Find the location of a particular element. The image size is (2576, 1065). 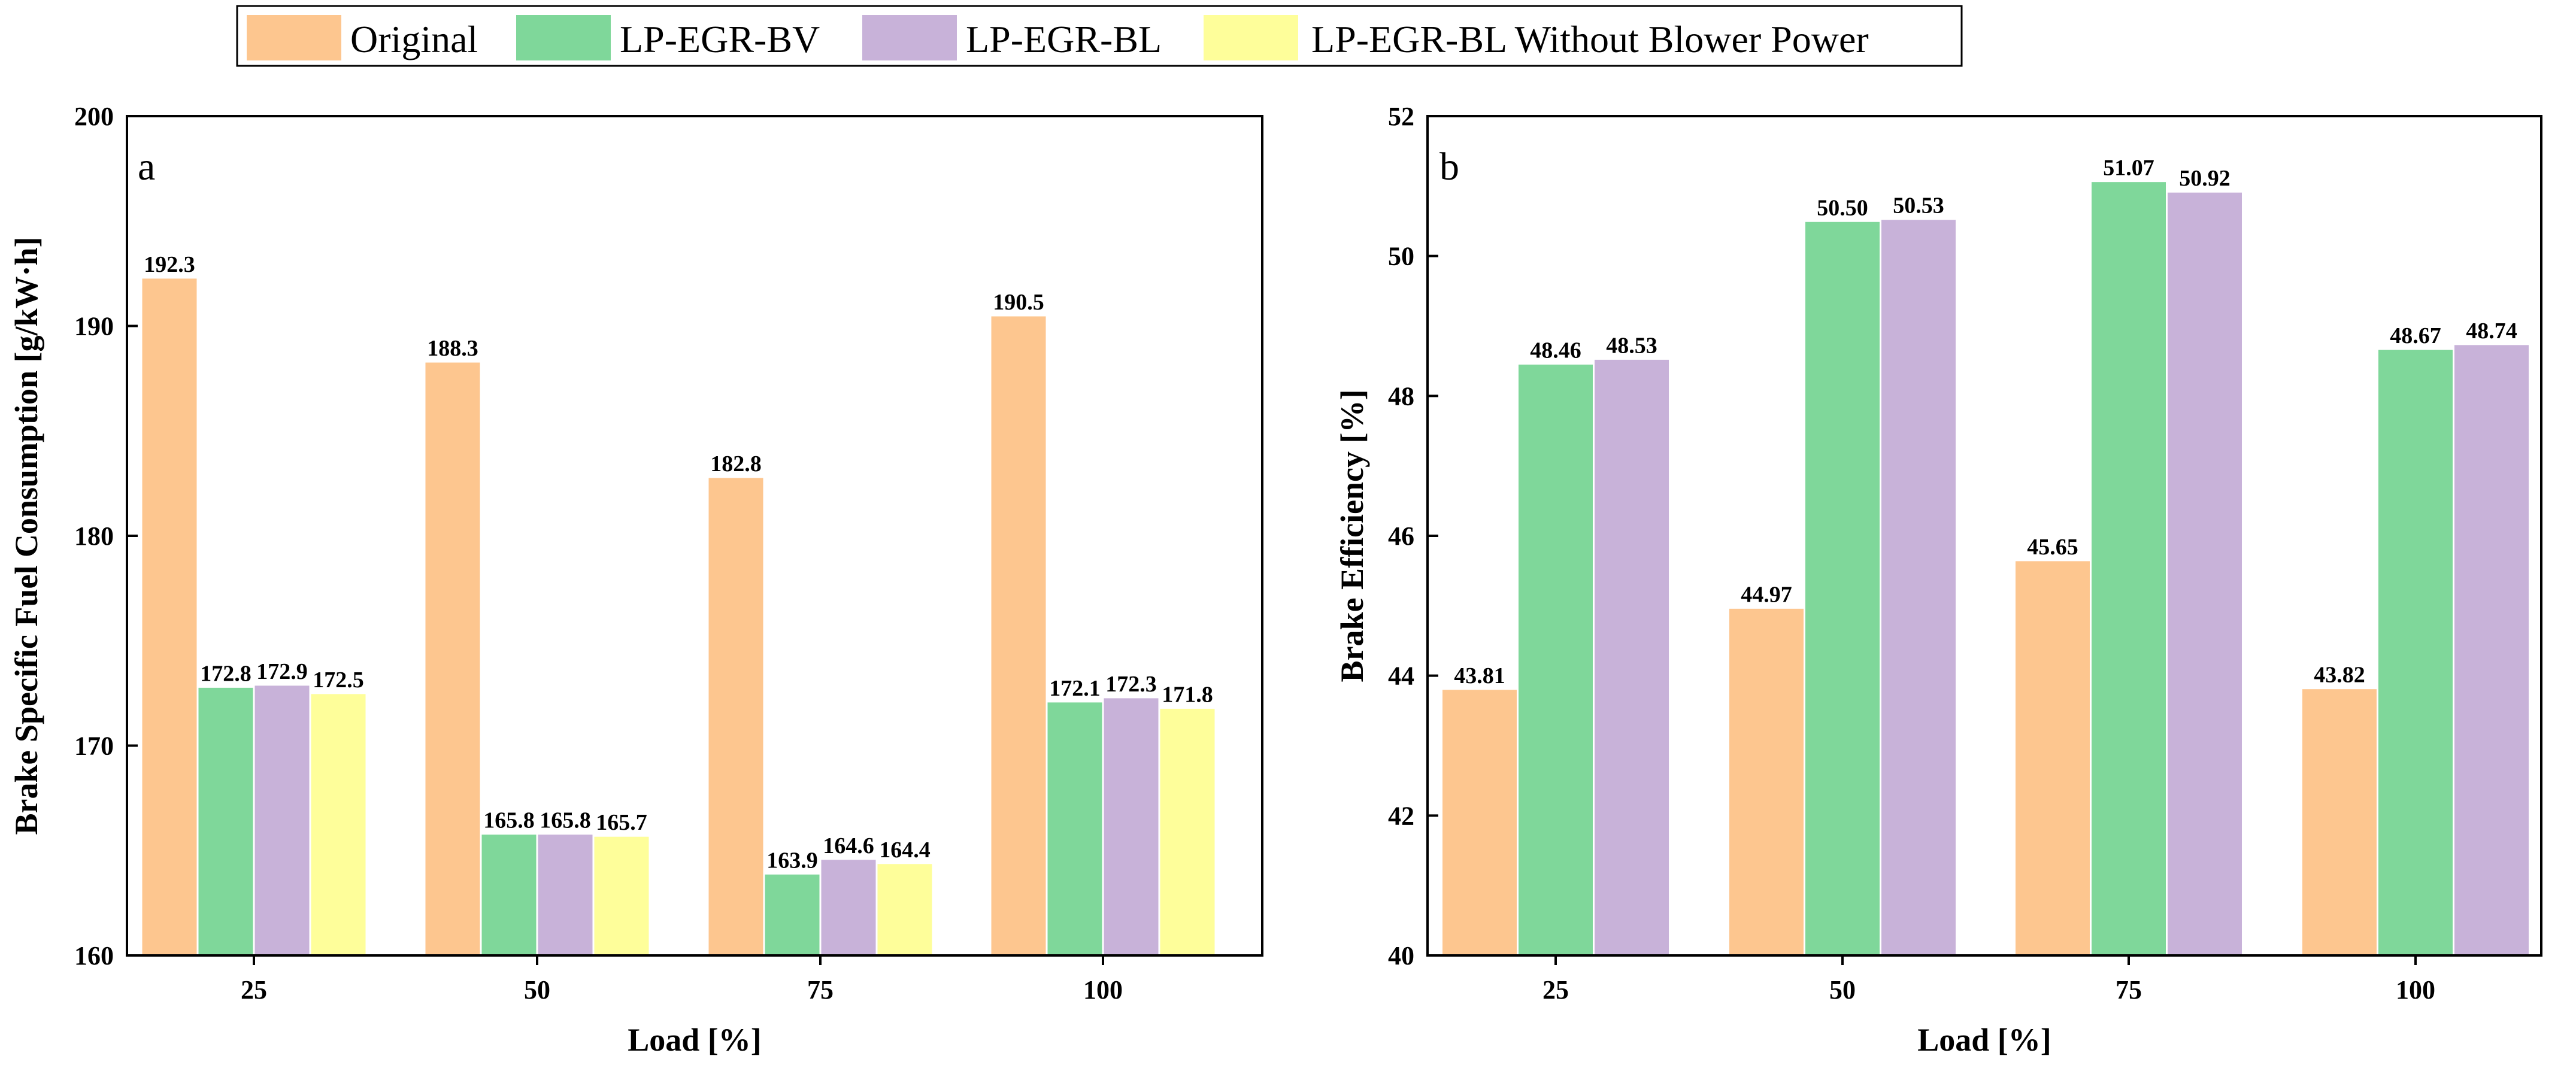

panel-b-x-tick-label-25: 25 is located at coordinates (1555, 990).